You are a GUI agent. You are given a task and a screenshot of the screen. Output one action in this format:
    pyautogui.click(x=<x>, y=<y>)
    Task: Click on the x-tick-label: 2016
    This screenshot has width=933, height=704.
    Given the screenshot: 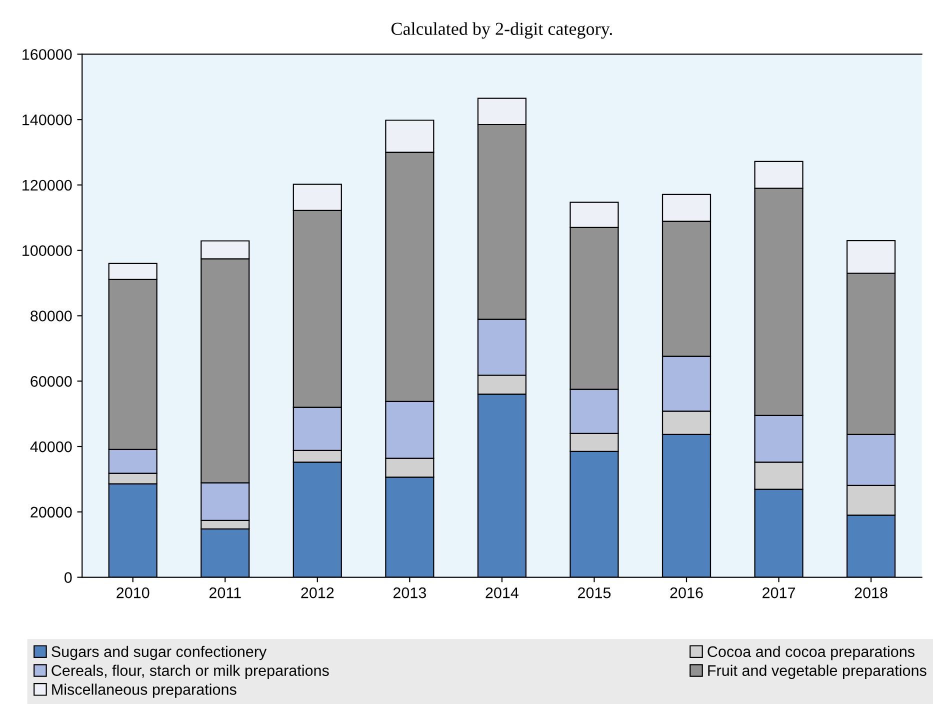 What is the action you would take?
    pyautogui.click(x=686, y=592)
    